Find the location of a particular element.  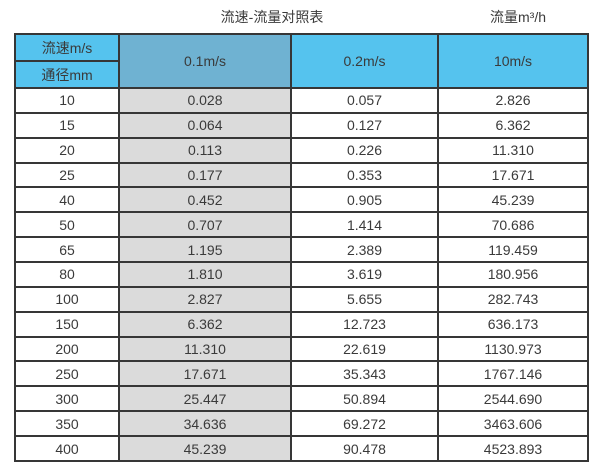

flow-value-cell: 0.064 is located at coordinates (205, 125).